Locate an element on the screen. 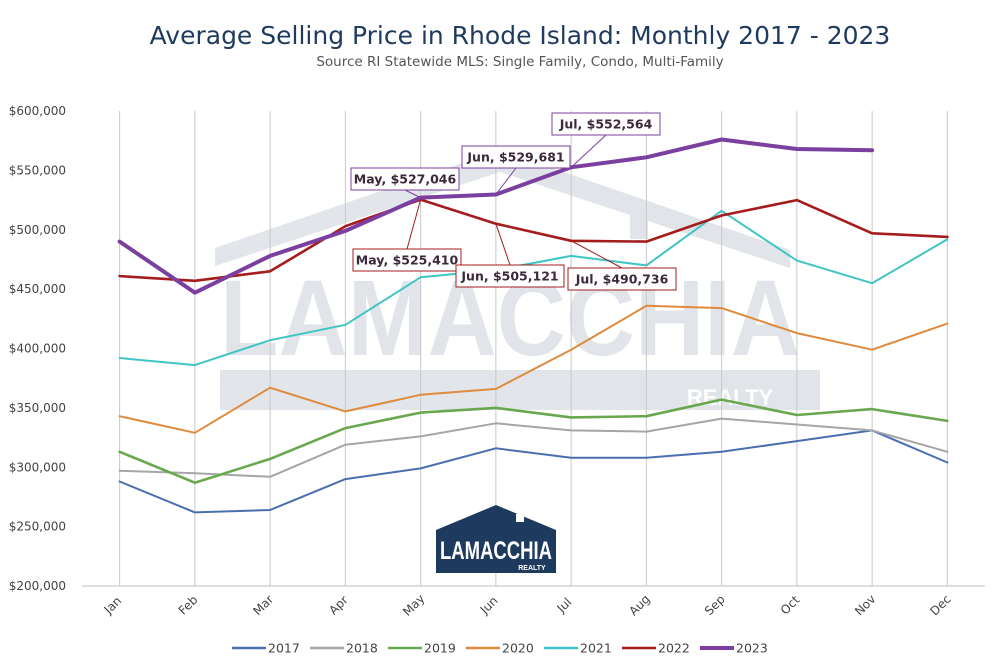 The image size is (999, 671). watermark-sub: REALTY is located at coordinates (730, 397).